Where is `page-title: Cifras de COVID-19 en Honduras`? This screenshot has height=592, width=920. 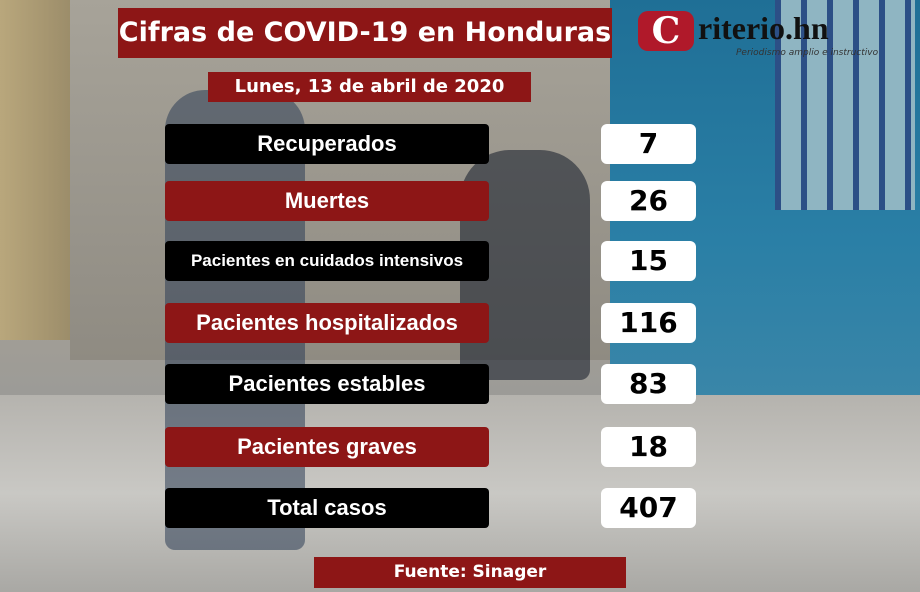 page-title: Cifras de COVID-19 en Honduras is located at coordinates (365, 33).